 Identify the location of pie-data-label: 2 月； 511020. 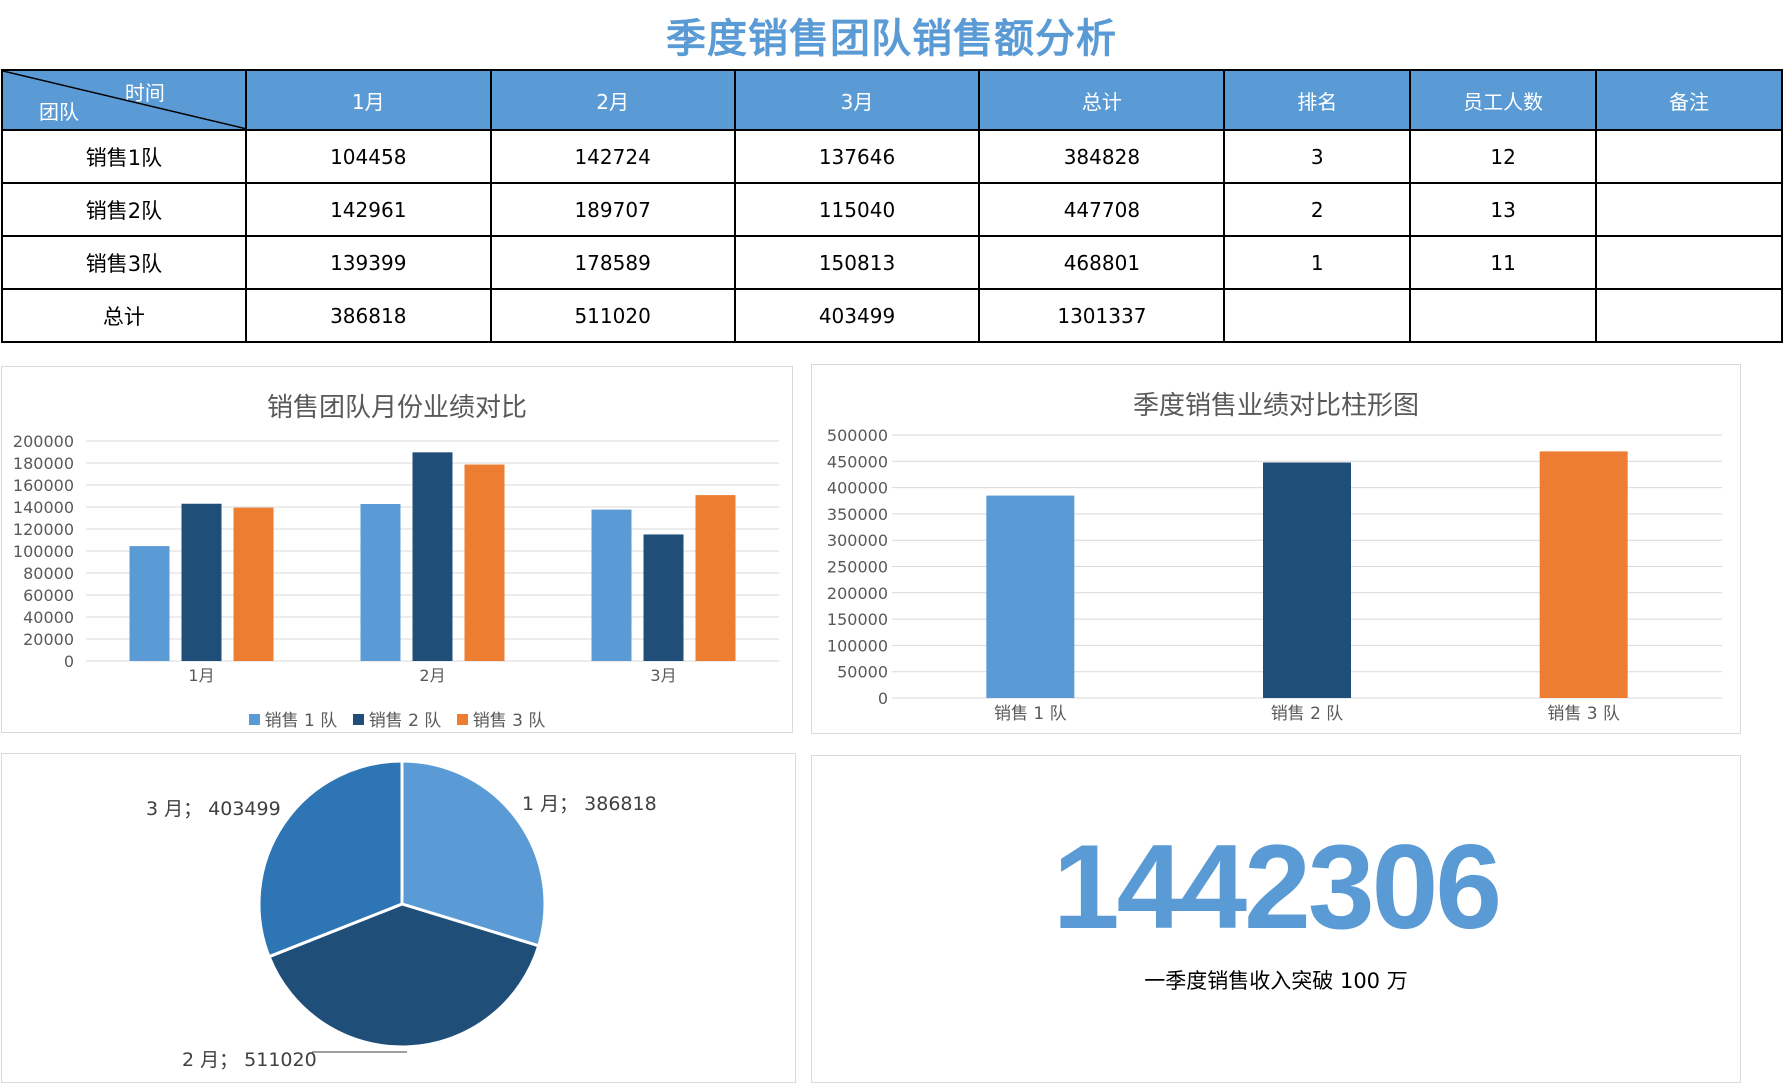
(249, 1060).